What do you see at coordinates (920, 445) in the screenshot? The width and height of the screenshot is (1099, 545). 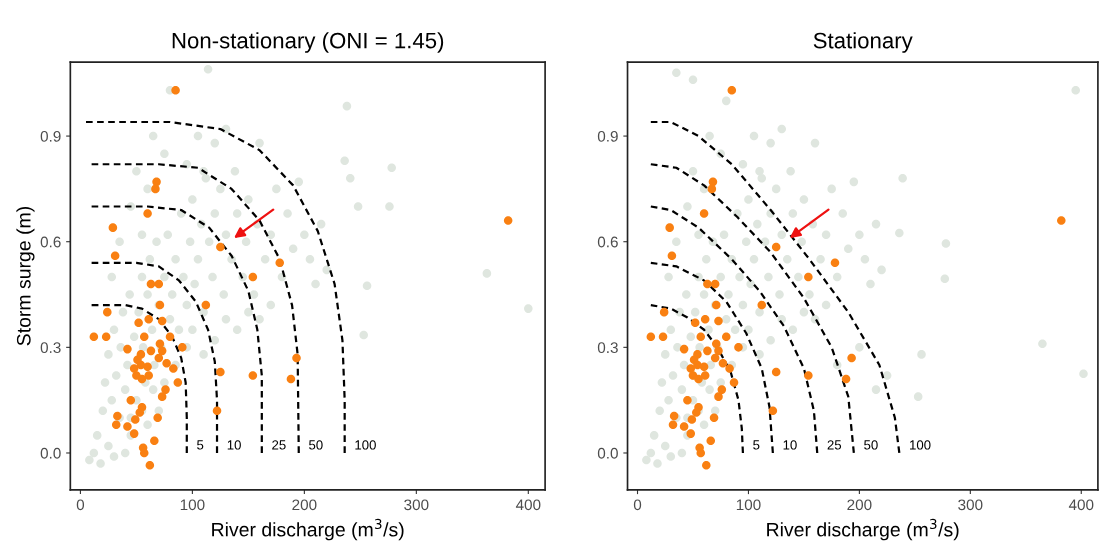 I see `annotation: 100` at bounding box center [920, 445].